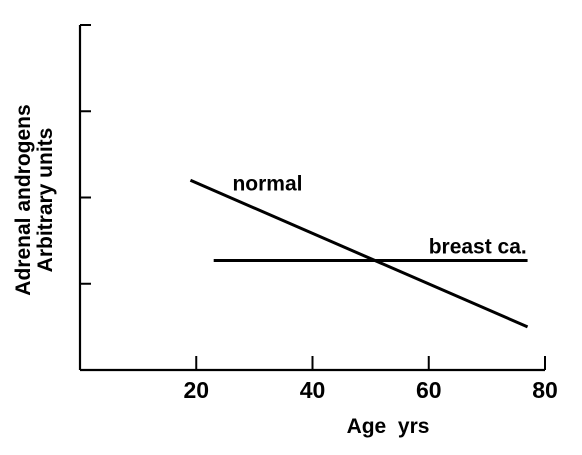  What do you see at coordinates (370, 379) in the screenshot?
I see `x-ticks: 20 40 60 80` at bounding box center [370, 379].